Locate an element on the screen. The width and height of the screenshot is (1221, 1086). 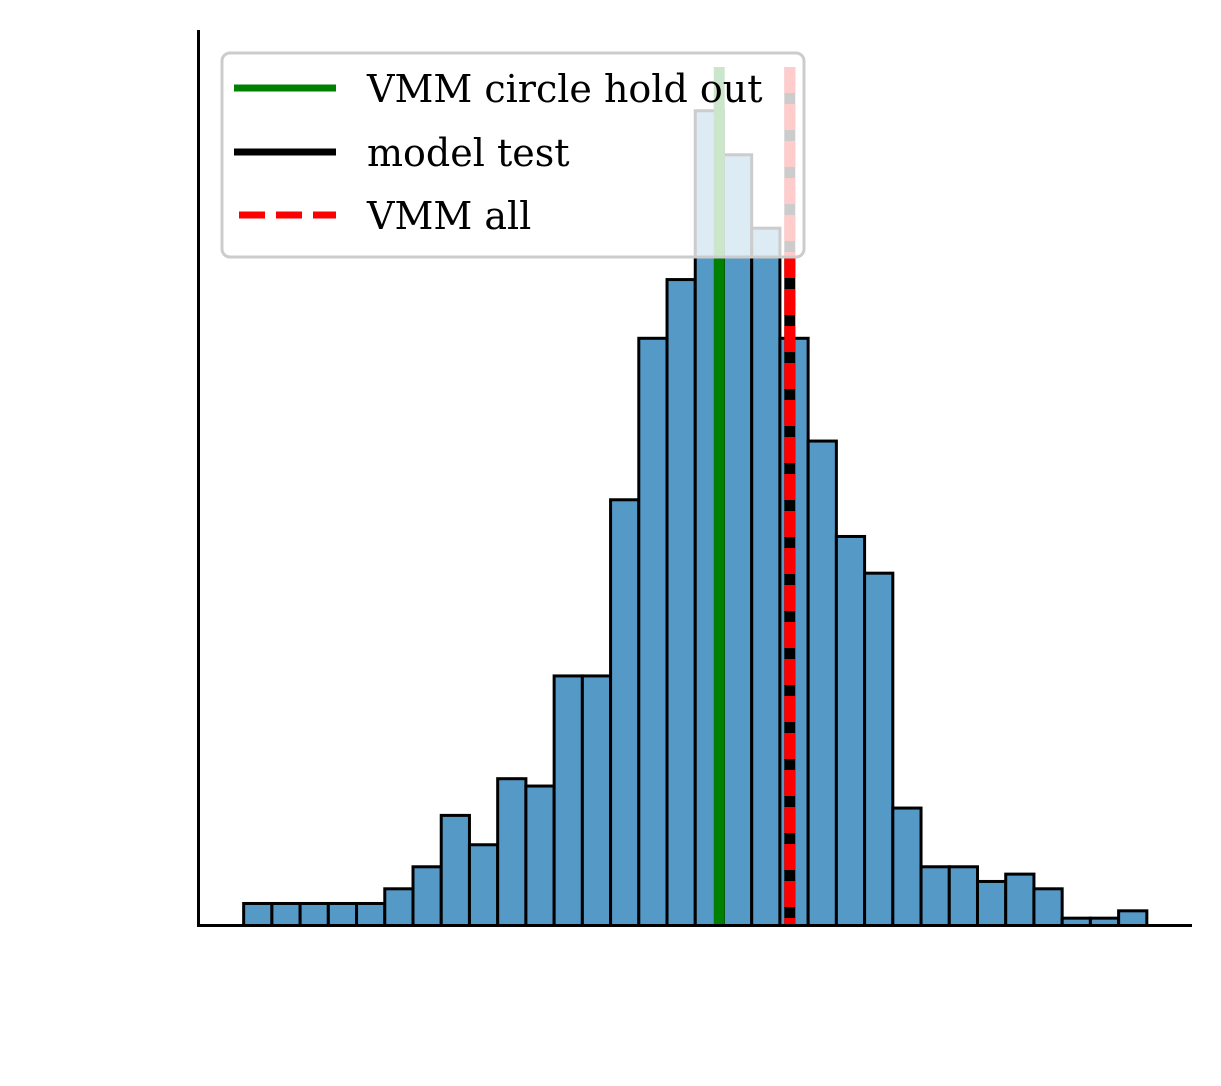
legend-entry: model test is located at coordinates (402, 153).